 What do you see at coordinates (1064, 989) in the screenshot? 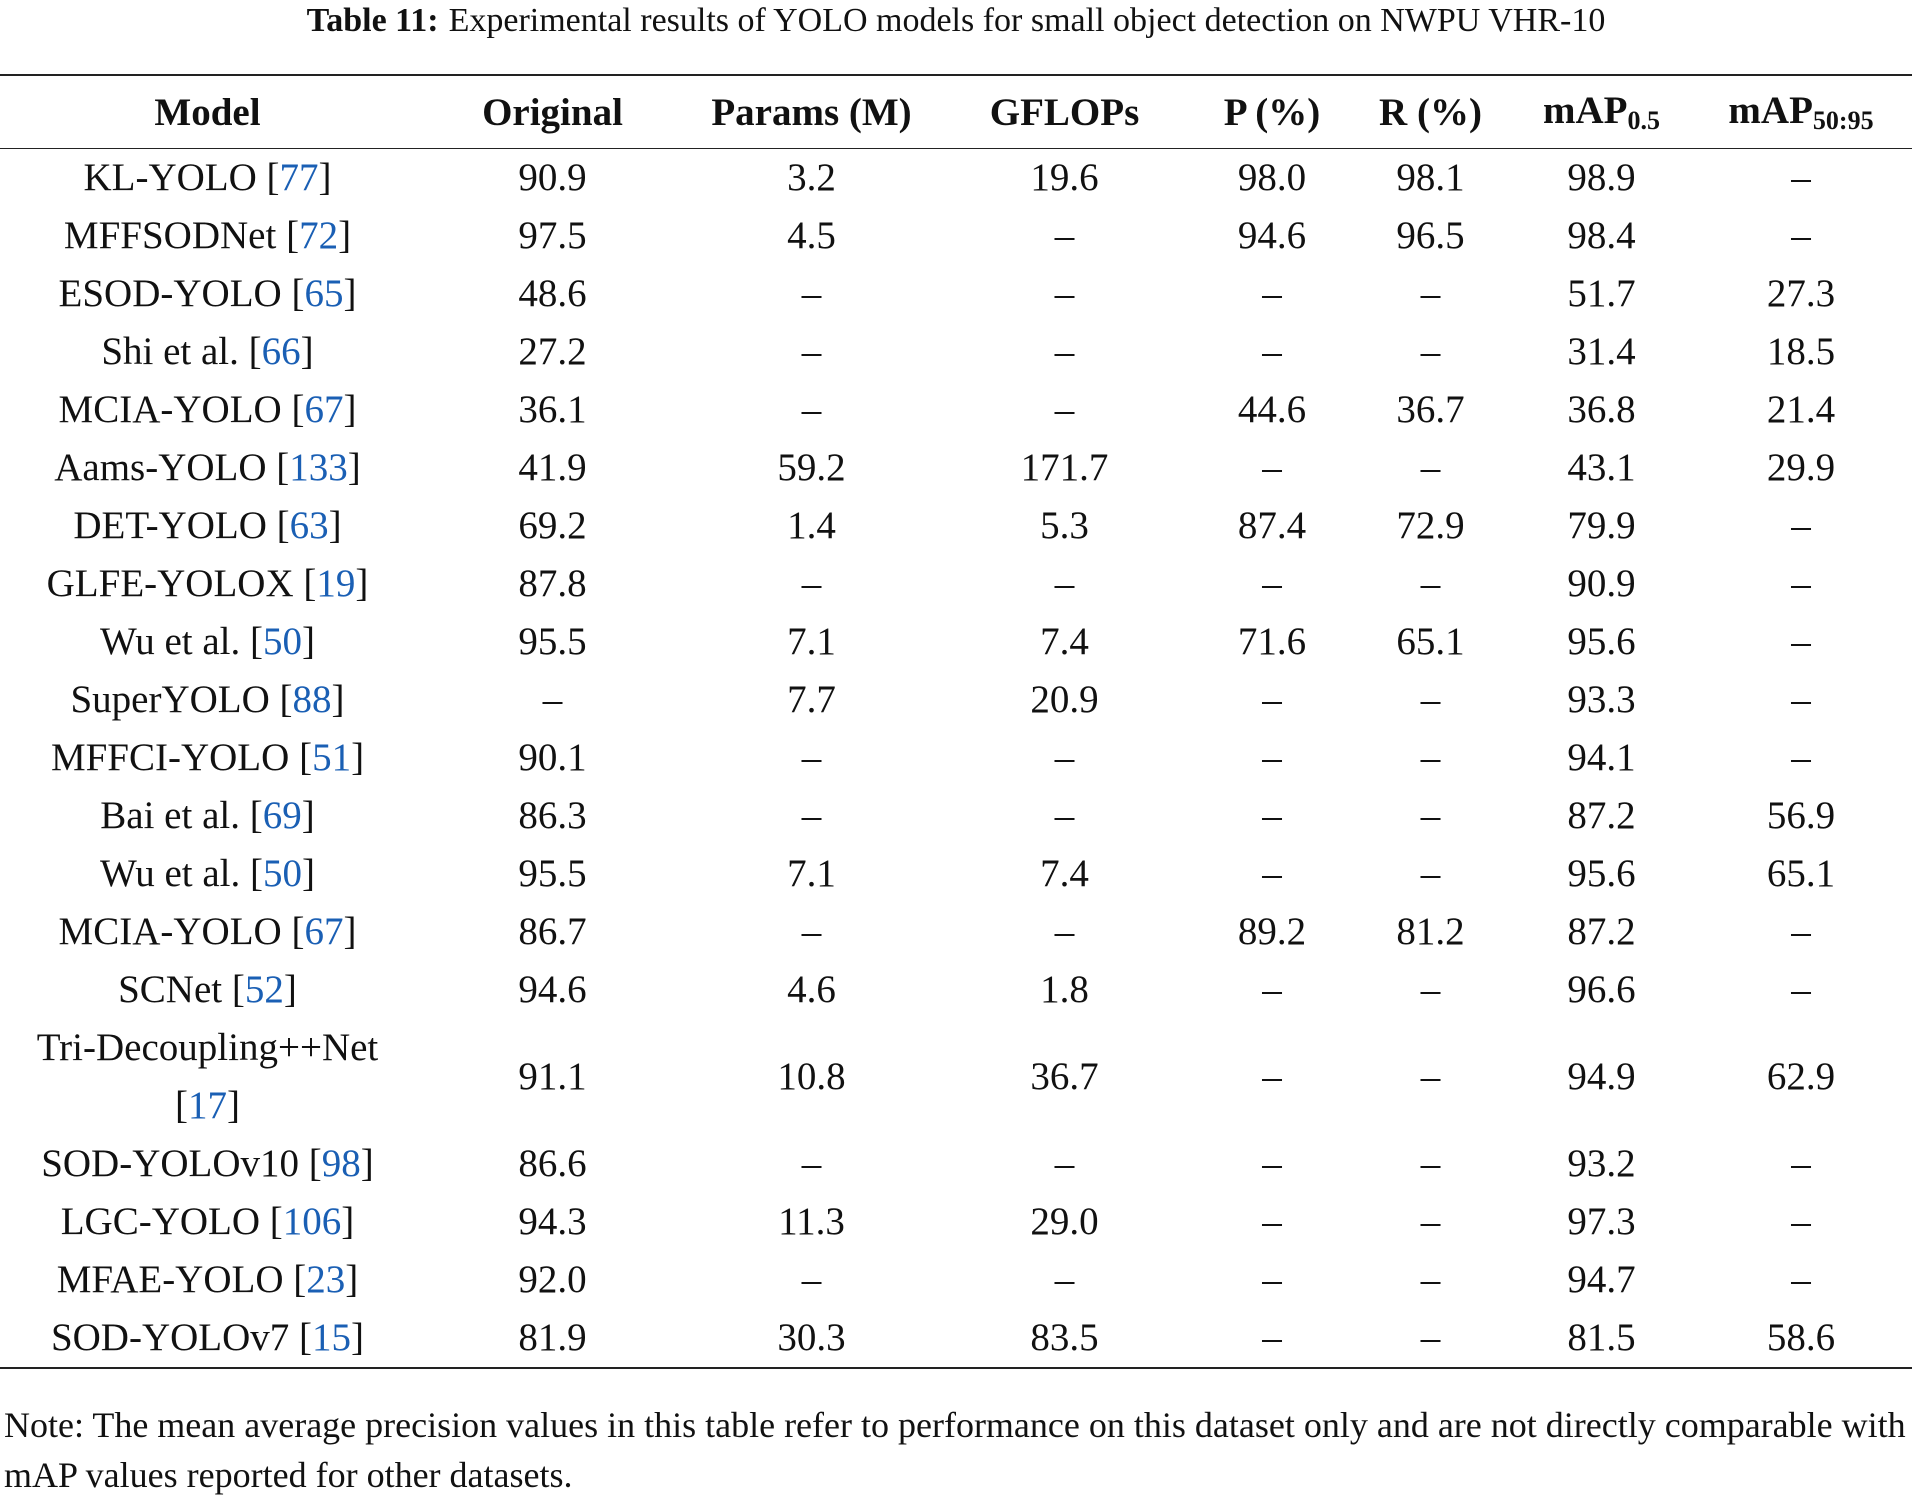
I see `value-cell: 1.8` at bounding box center [1064, 989].